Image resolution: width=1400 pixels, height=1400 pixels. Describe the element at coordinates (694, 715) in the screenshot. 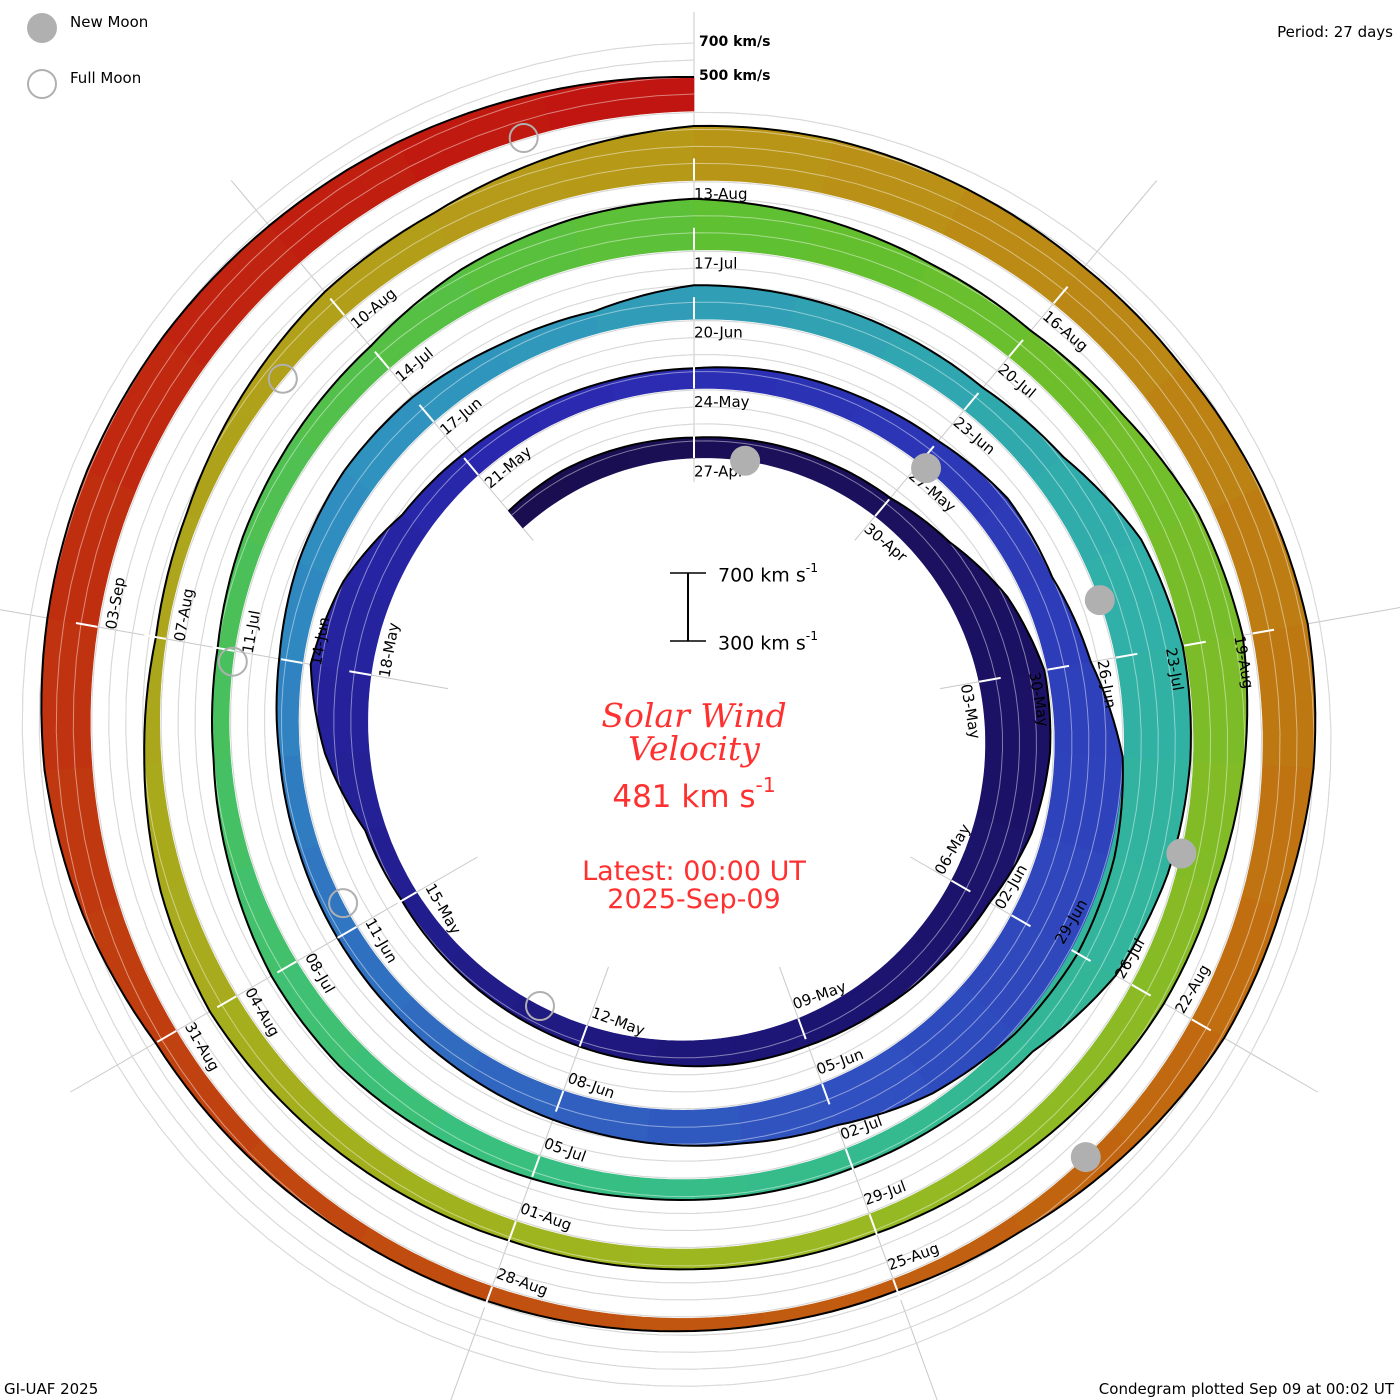

I see `title-line-1: Solar Wind` at that location.